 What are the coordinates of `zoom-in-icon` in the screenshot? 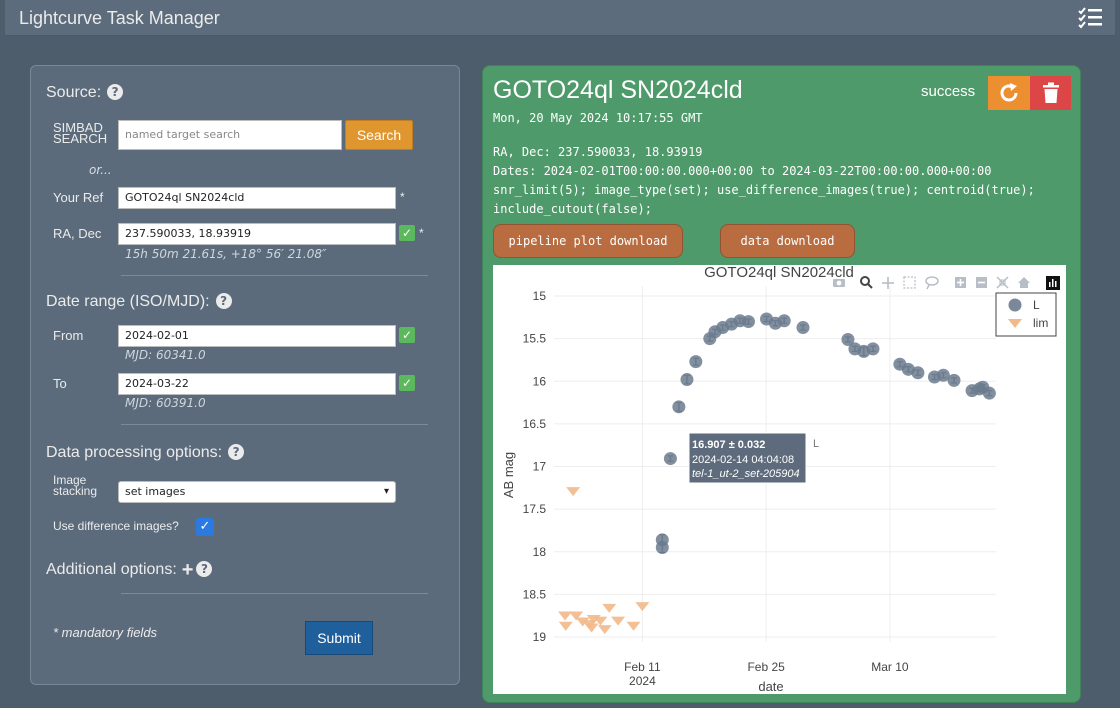 It's located at (960, 282).